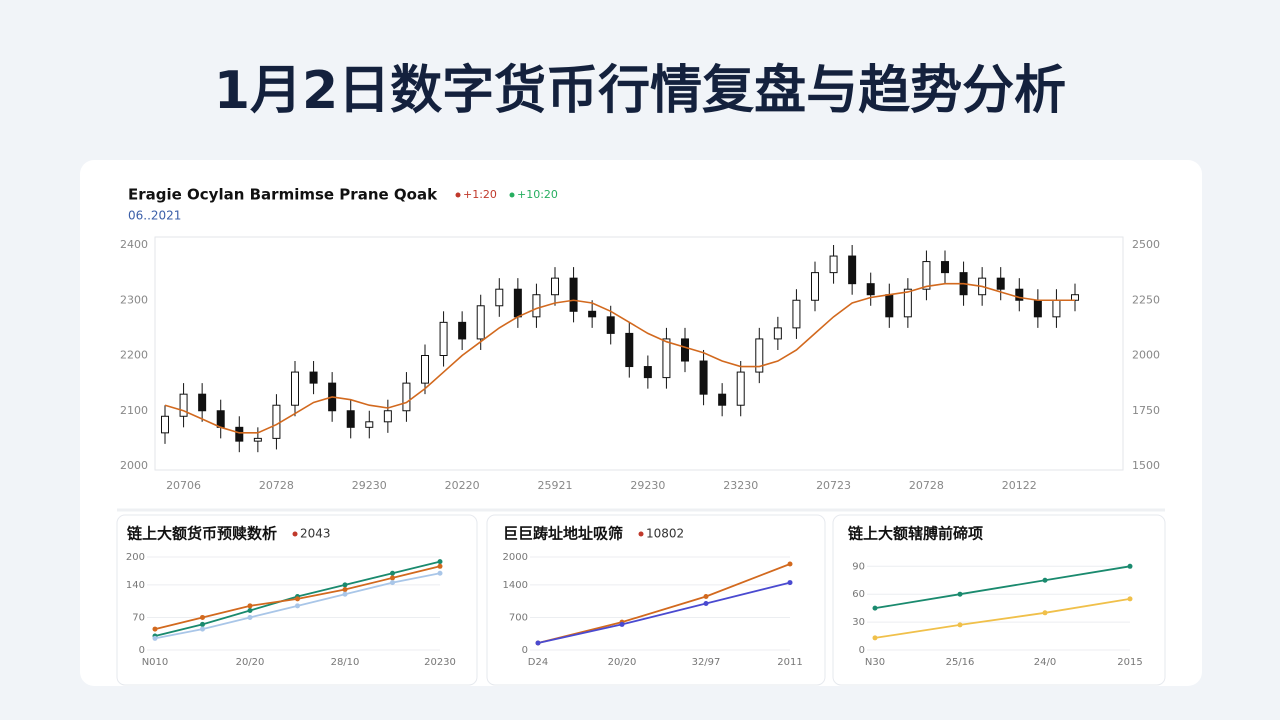 The width and height of the screenshot is (1280, 720). What do you see at coordinates (858, 622) in the screenshot?
I see `y-tick-label: 30` at bounding box center [858, 622].